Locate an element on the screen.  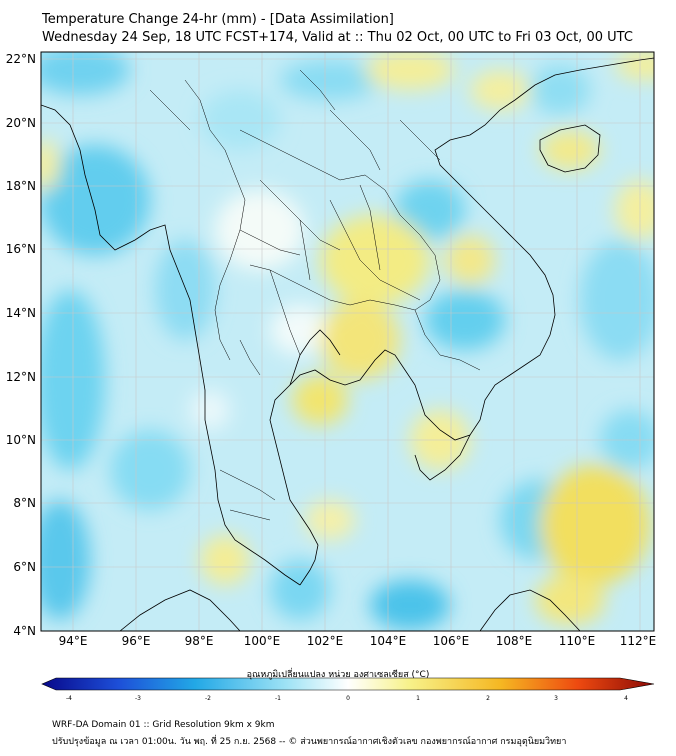
lat-label: 10°N is located at coordinates (21, 440).